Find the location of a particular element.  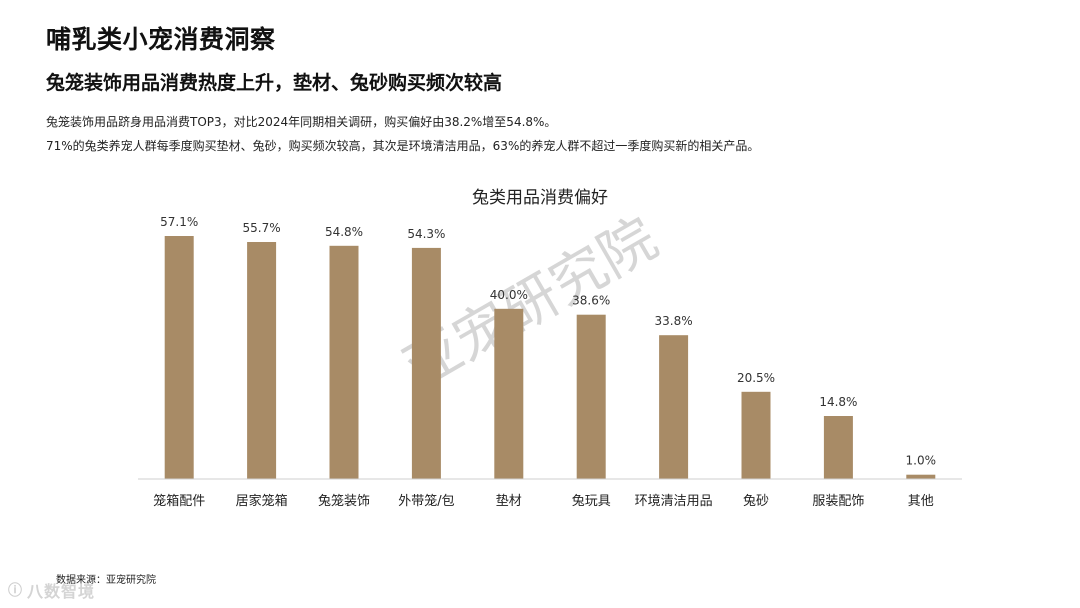

page-subtitle: 兔笼装饰用品消费热度上升，垫材、兔砂购买频次较高 is located at coordinates (274, 83).